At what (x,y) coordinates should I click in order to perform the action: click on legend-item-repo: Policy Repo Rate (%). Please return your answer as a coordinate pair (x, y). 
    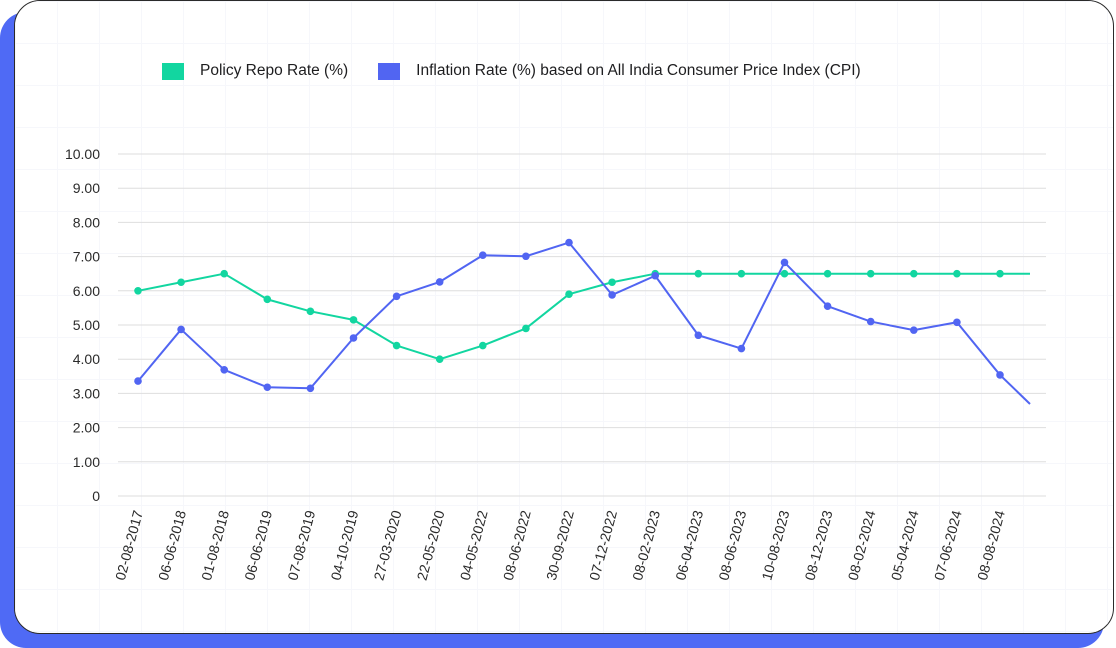
    Looking at the image, I should click on (255, 71).